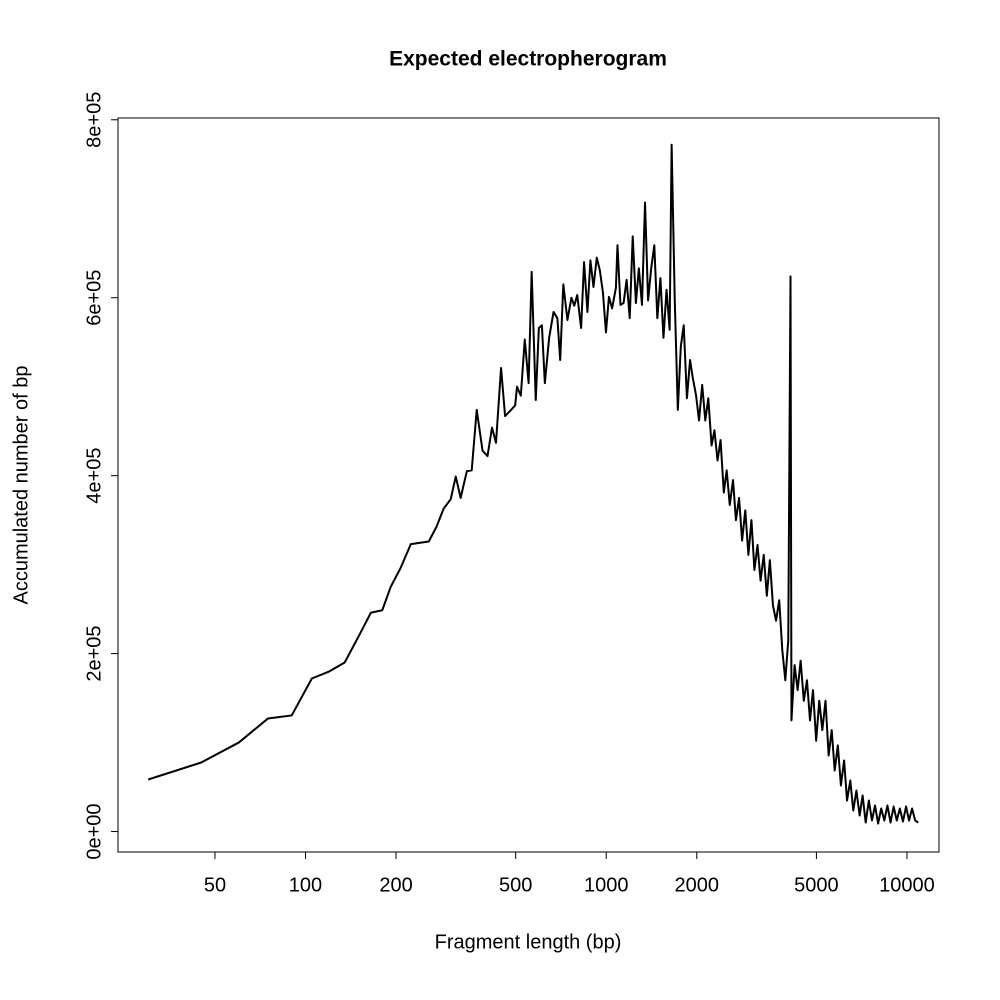  Describe the element at coordinates (215, 885) in the screenshot. I see `x-tick-label: 50` at that location.